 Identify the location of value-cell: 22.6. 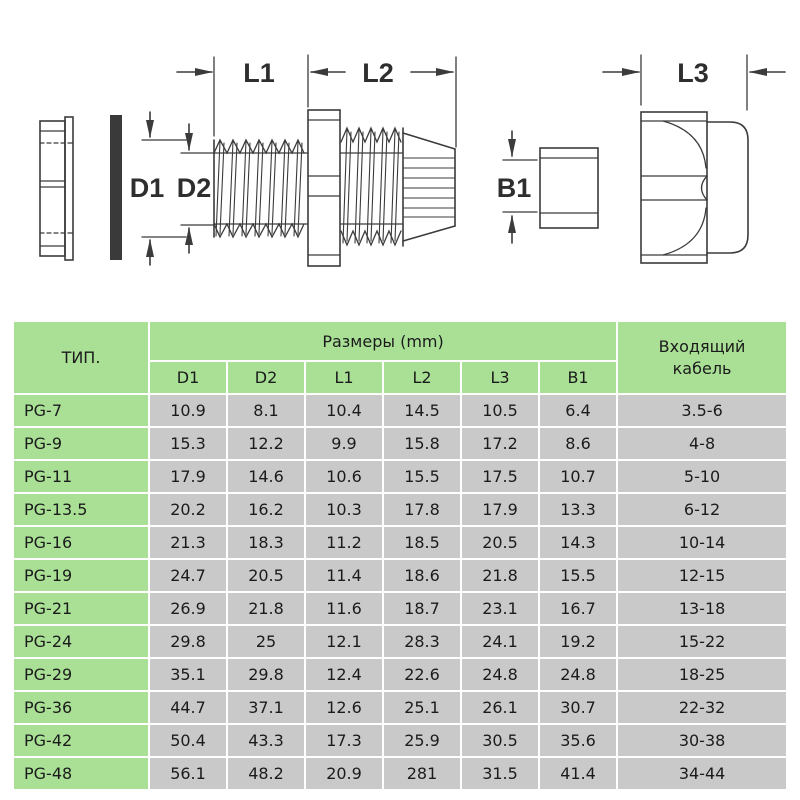
(422, 674).